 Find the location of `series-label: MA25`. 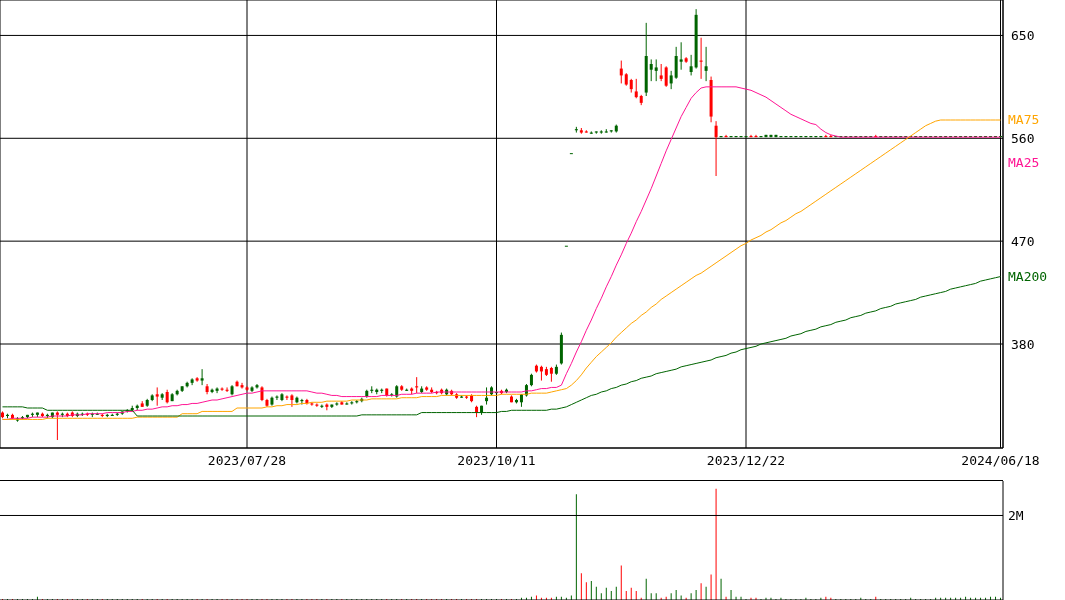

series-label: MA25 is located at coordinates (1024, 163).